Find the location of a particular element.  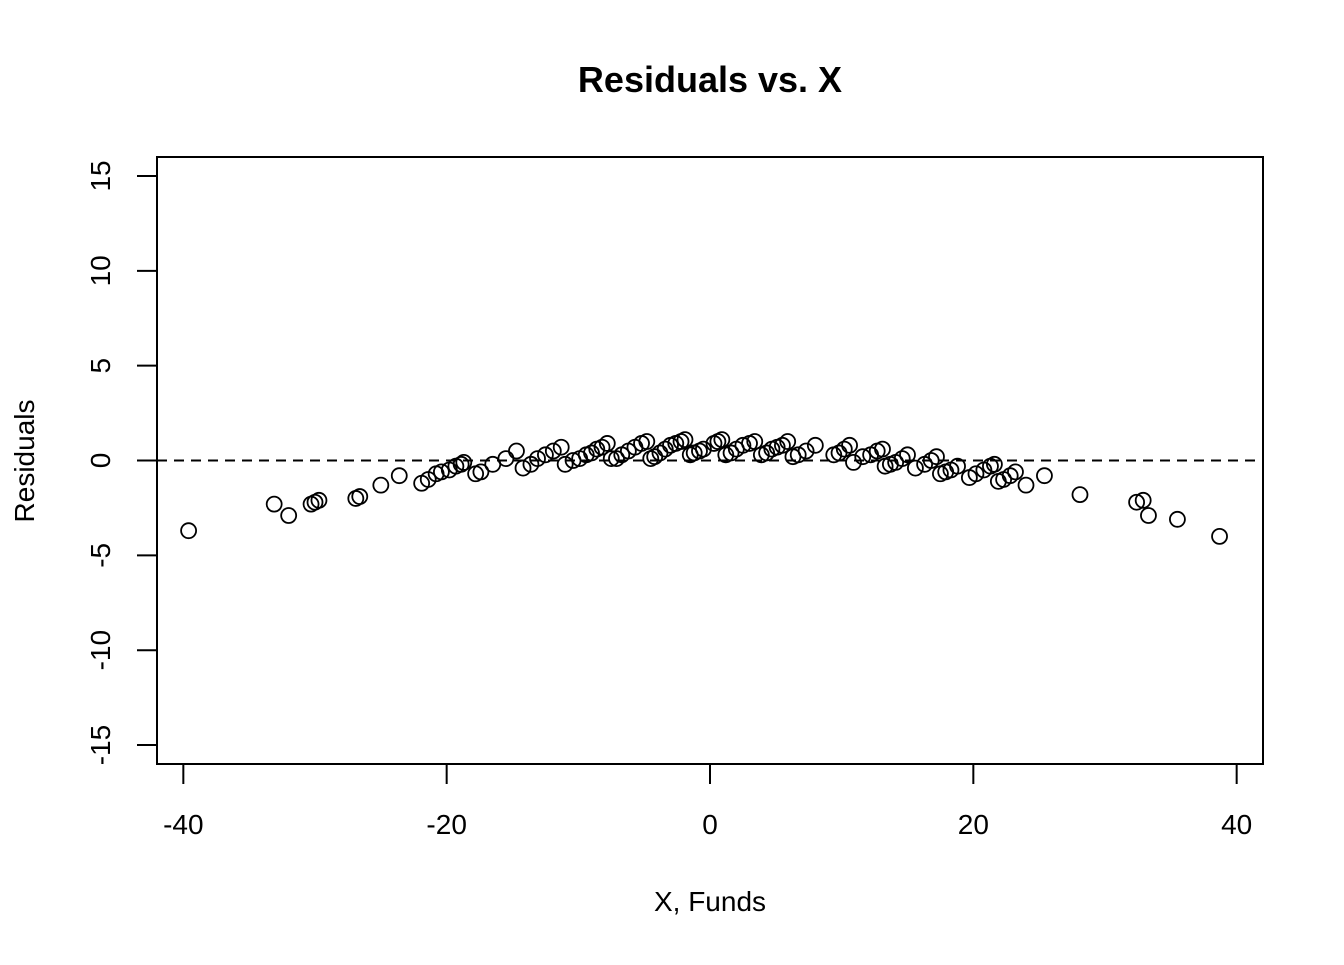

y-axis-label: Residuals is located at coordinates (24, 461).